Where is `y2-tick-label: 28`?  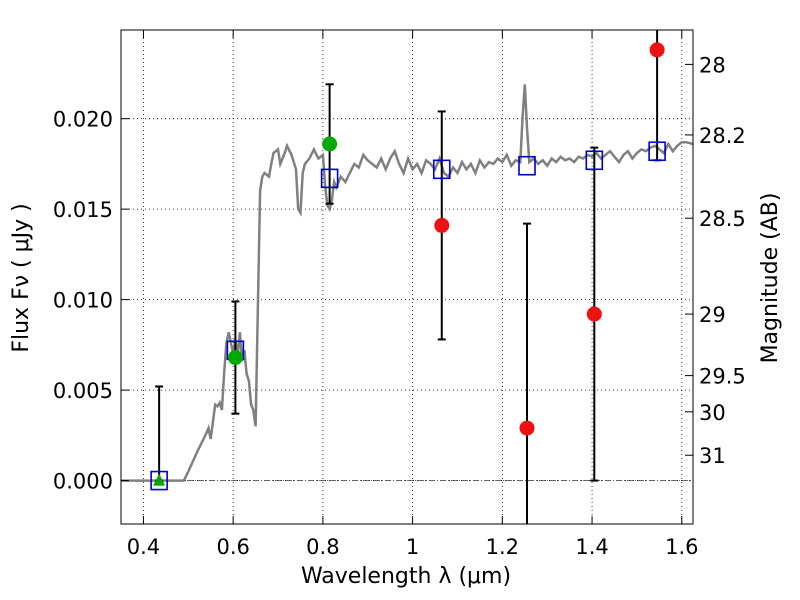 y2-tick-label: 28 is located at coordinates (712, 65).